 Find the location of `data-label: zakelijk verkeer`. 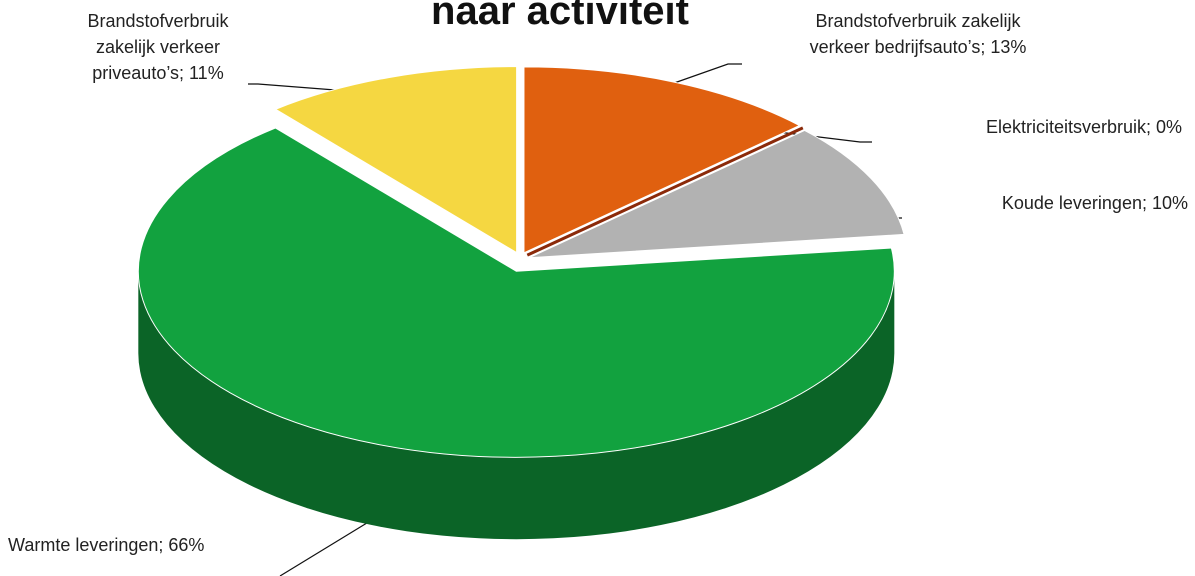

data-label: zakelijk verkeer is located at coordinates (158, 47).